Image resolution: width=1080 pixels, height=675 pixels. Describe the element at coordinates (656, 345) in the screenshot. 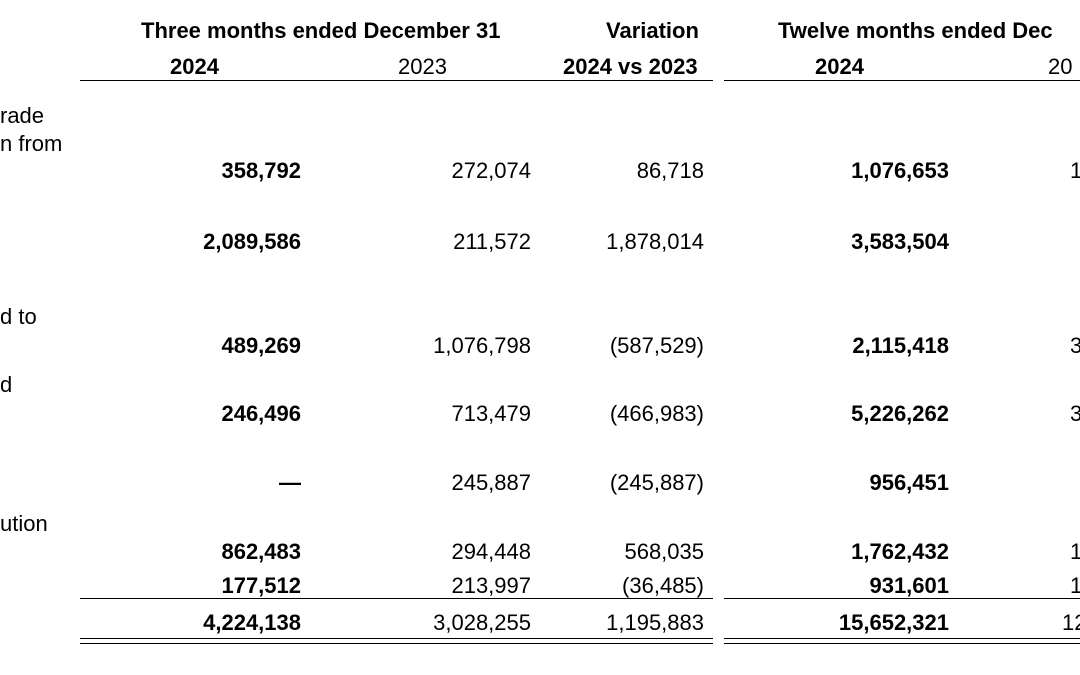

I see `cell-variation: (587,529)` at that location.